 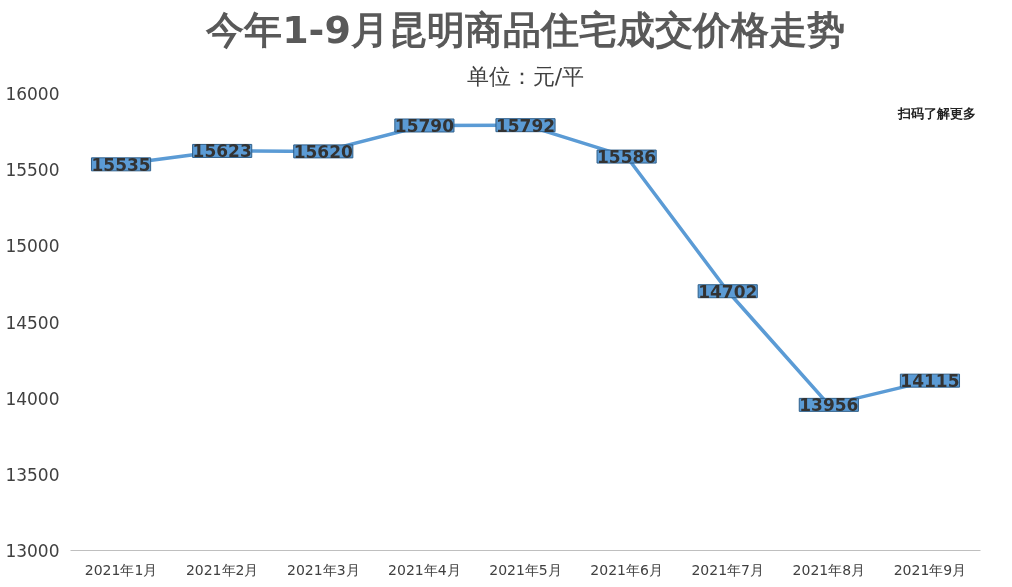 I want to click on data-label: 15790, so click(x=424, y=125).